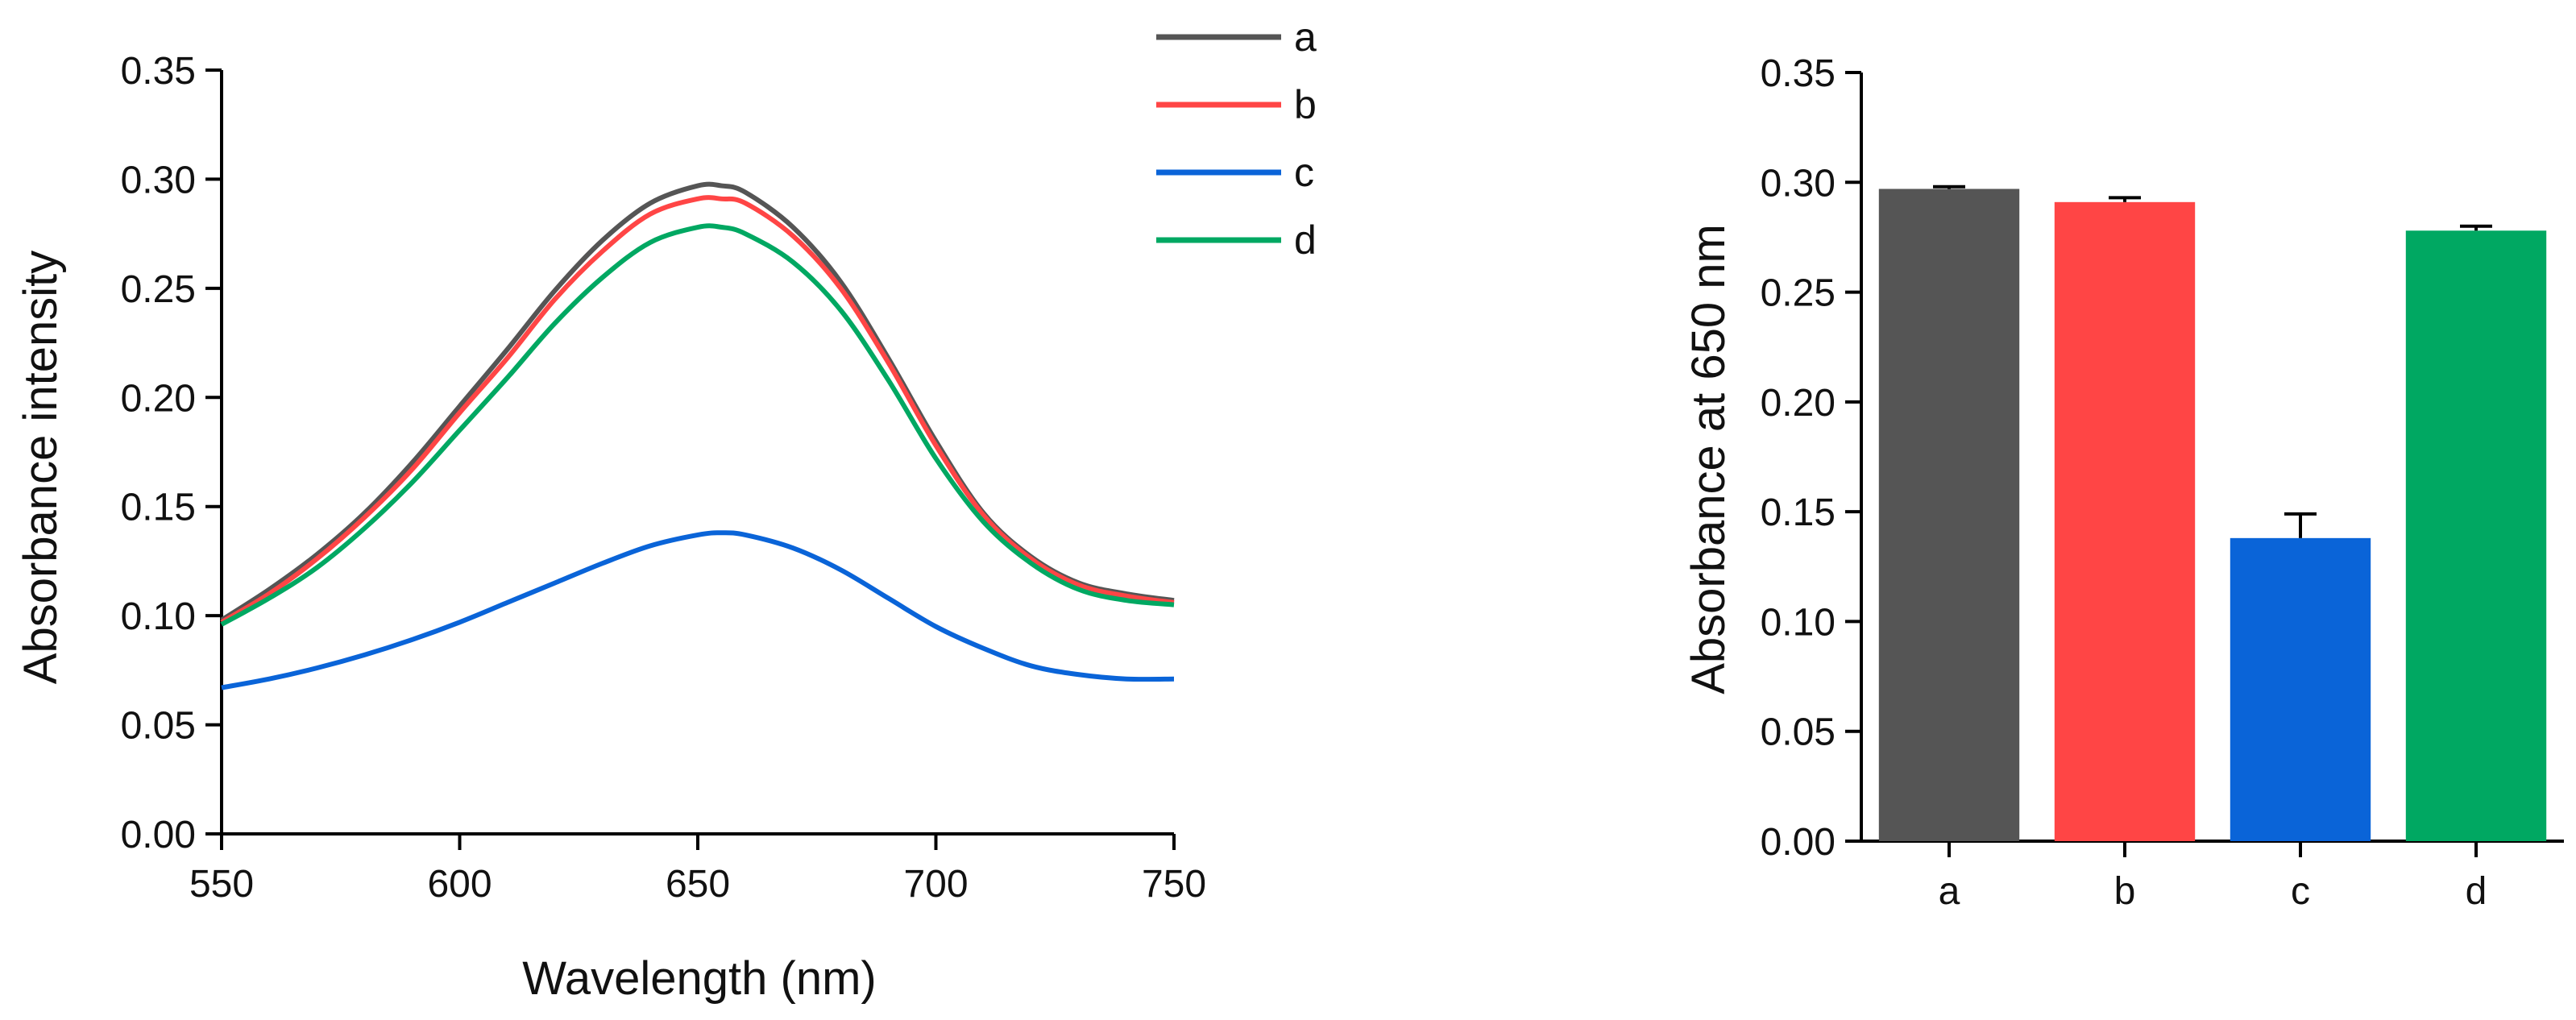 The height and width of the screenshot is (1020, 2576). I want to click on spectrum-y-tick-label: 0.30, so click(158, 180).